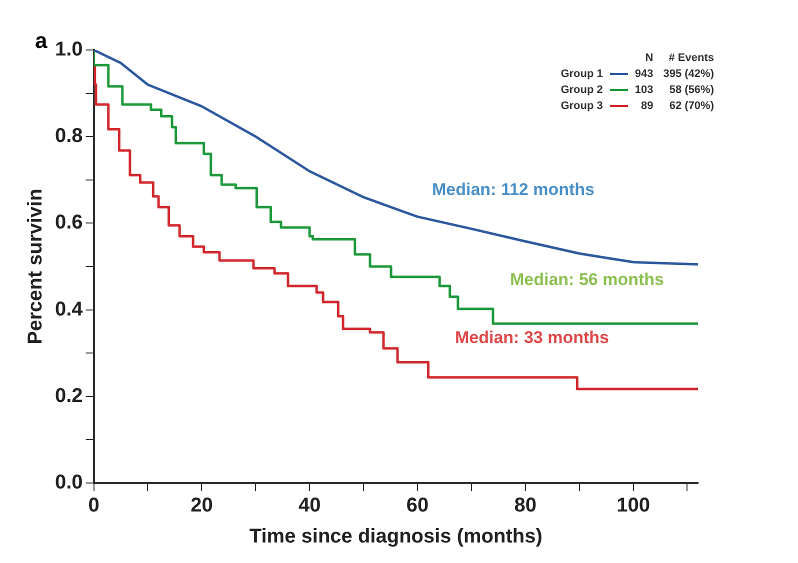  What do you see at coordinates (525, 505) in the screenshot?
I see `x-tick-label: 80` at bounding box center [525, 505].